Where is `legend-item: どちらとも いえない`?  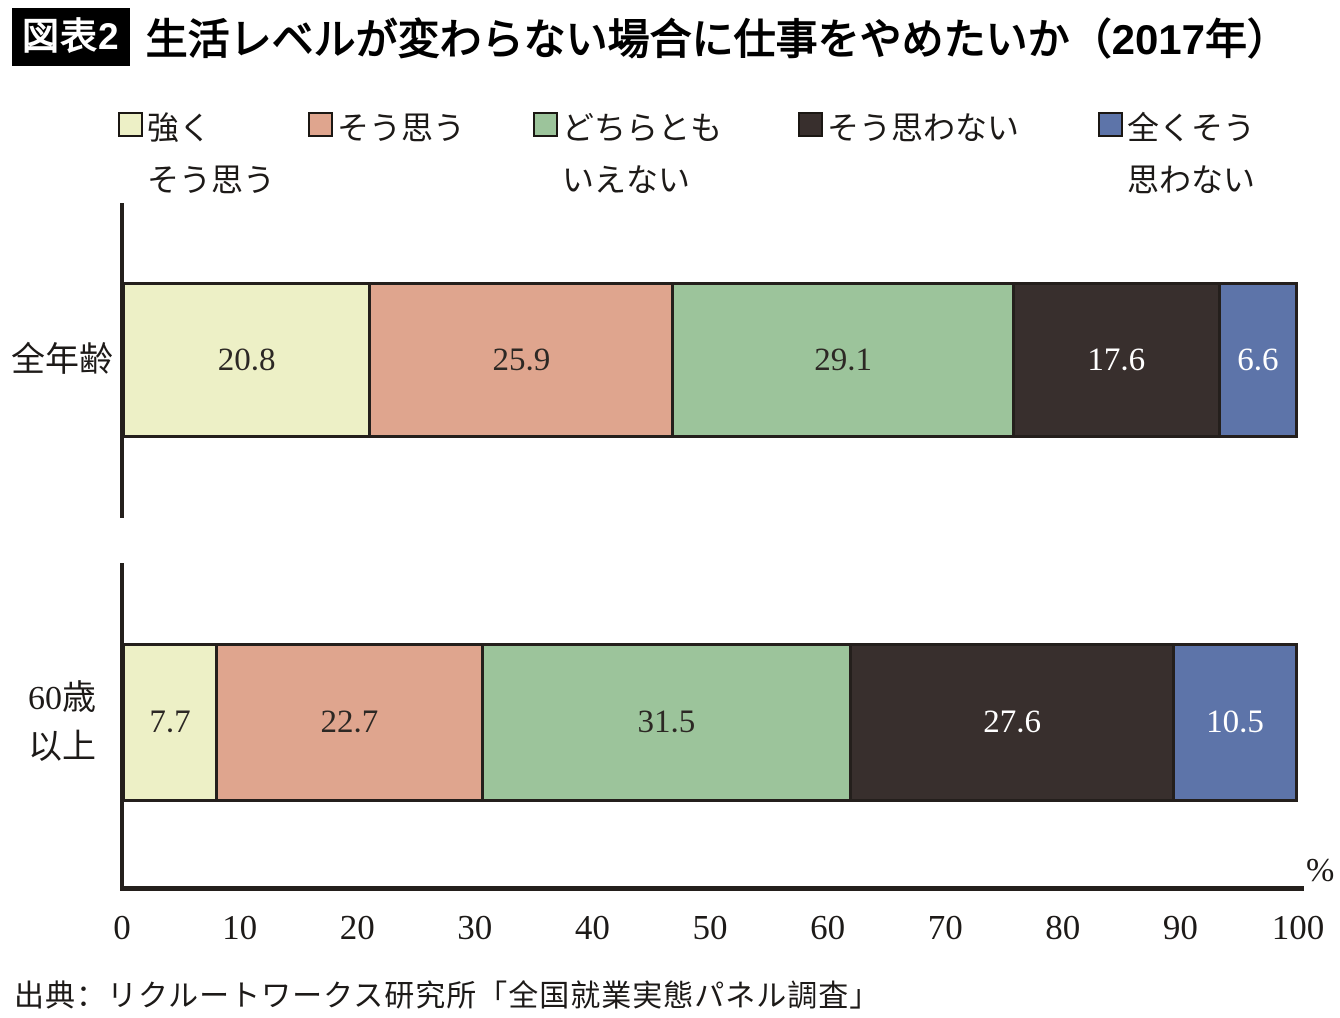 legend-item: どちらとも いえない is located at coordinates (627, 155).